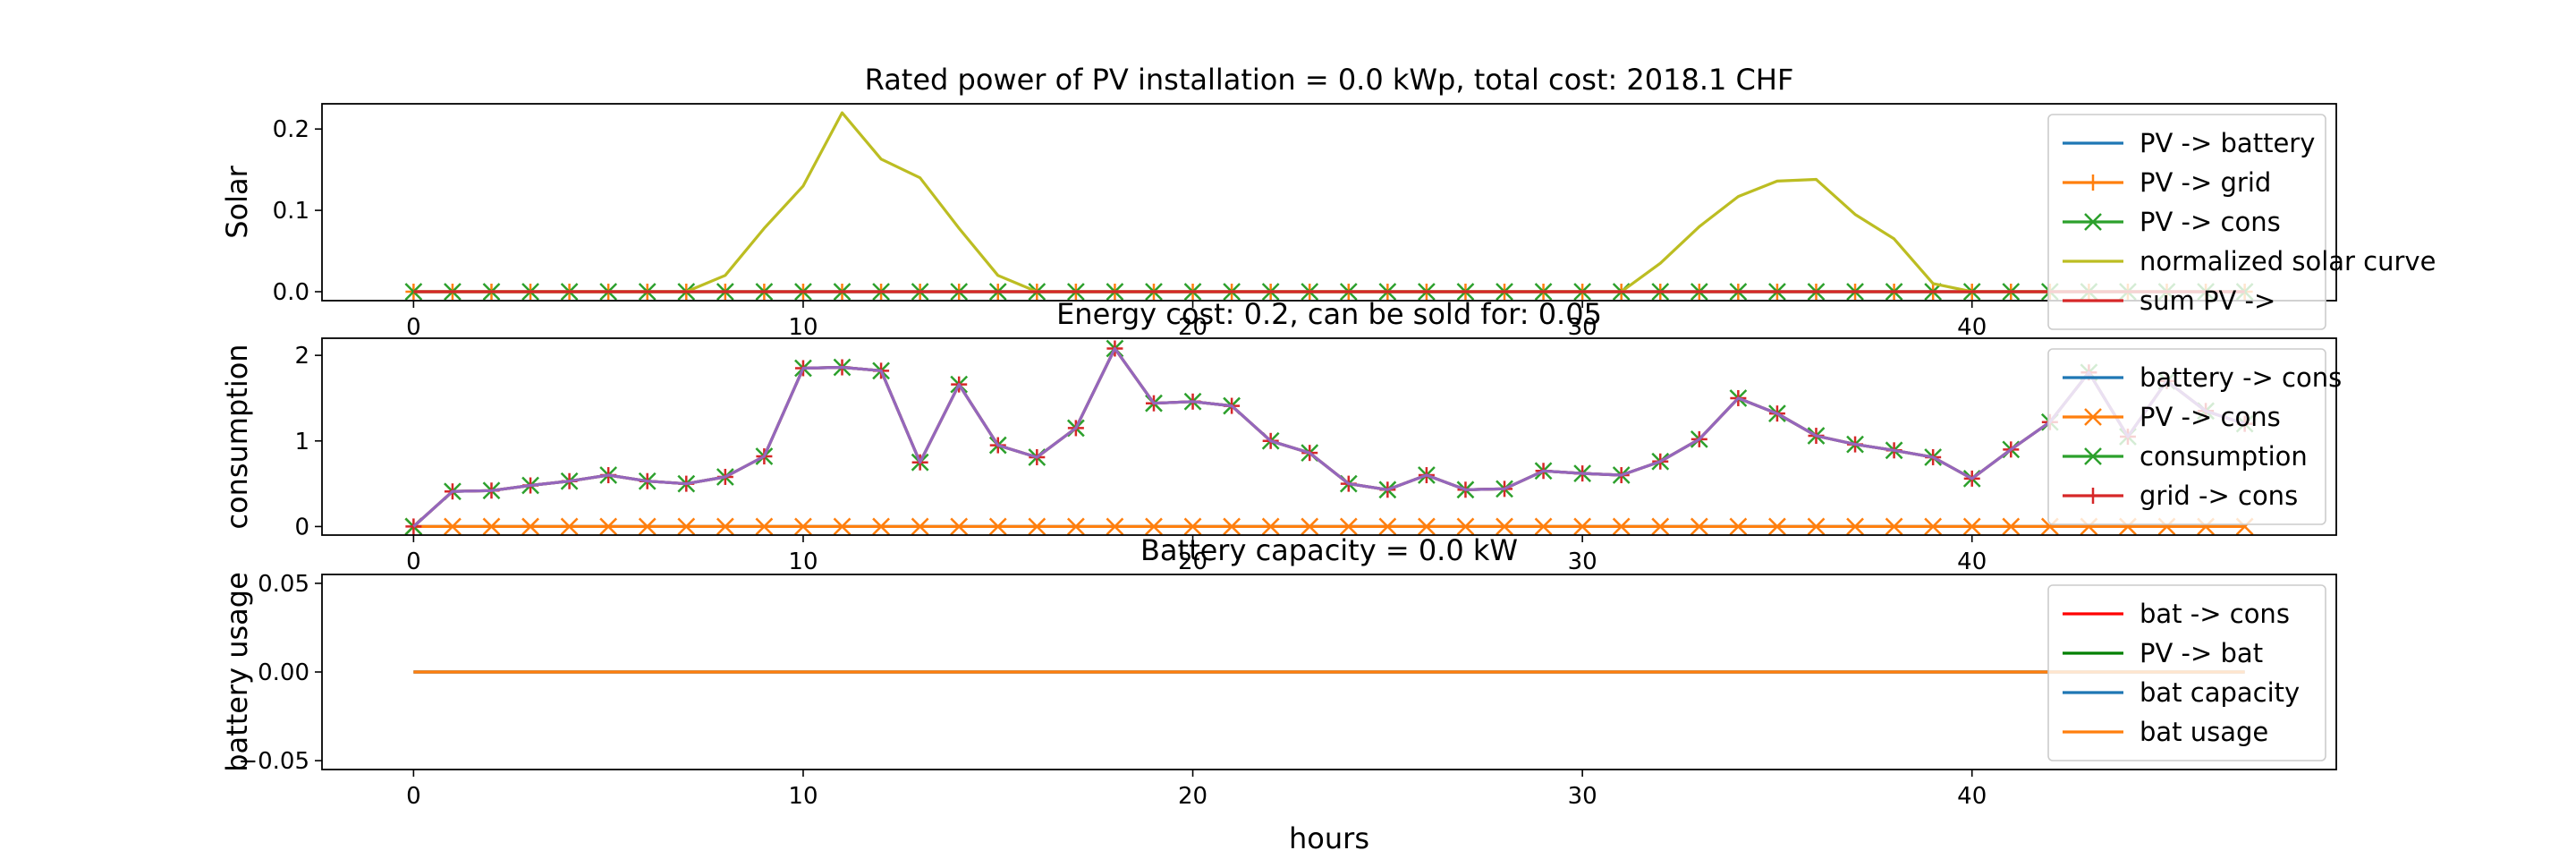 The width and height of the screenshot is (2576, 859). I want to click on y-tick-label: 0.00, so click(283, 672).